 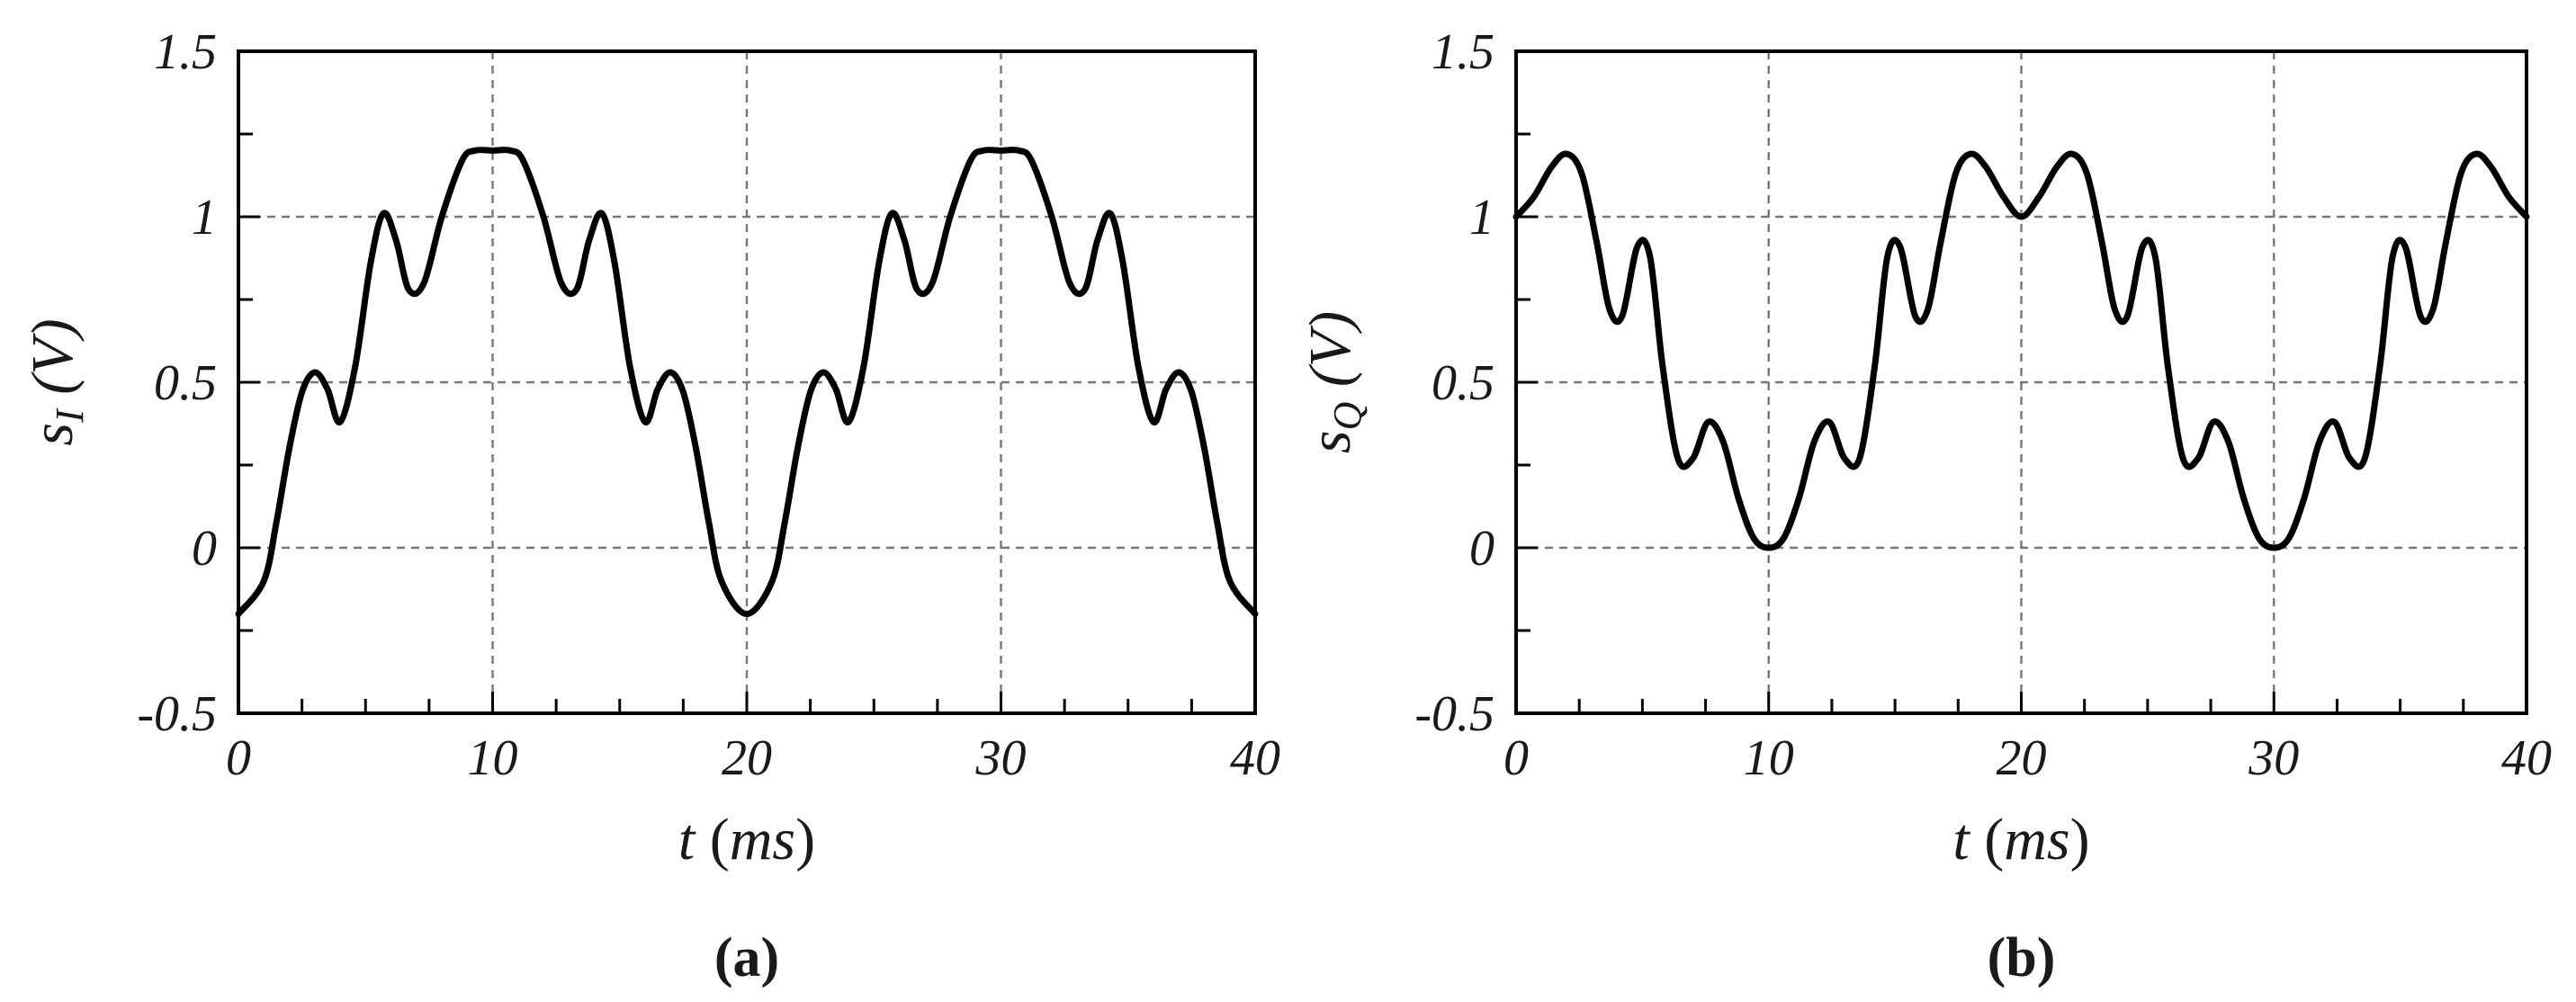 What do you see at coordinates (747, 958) in the screenshot?
I see `panel-label: (a)` at bounding box center [747, 958].